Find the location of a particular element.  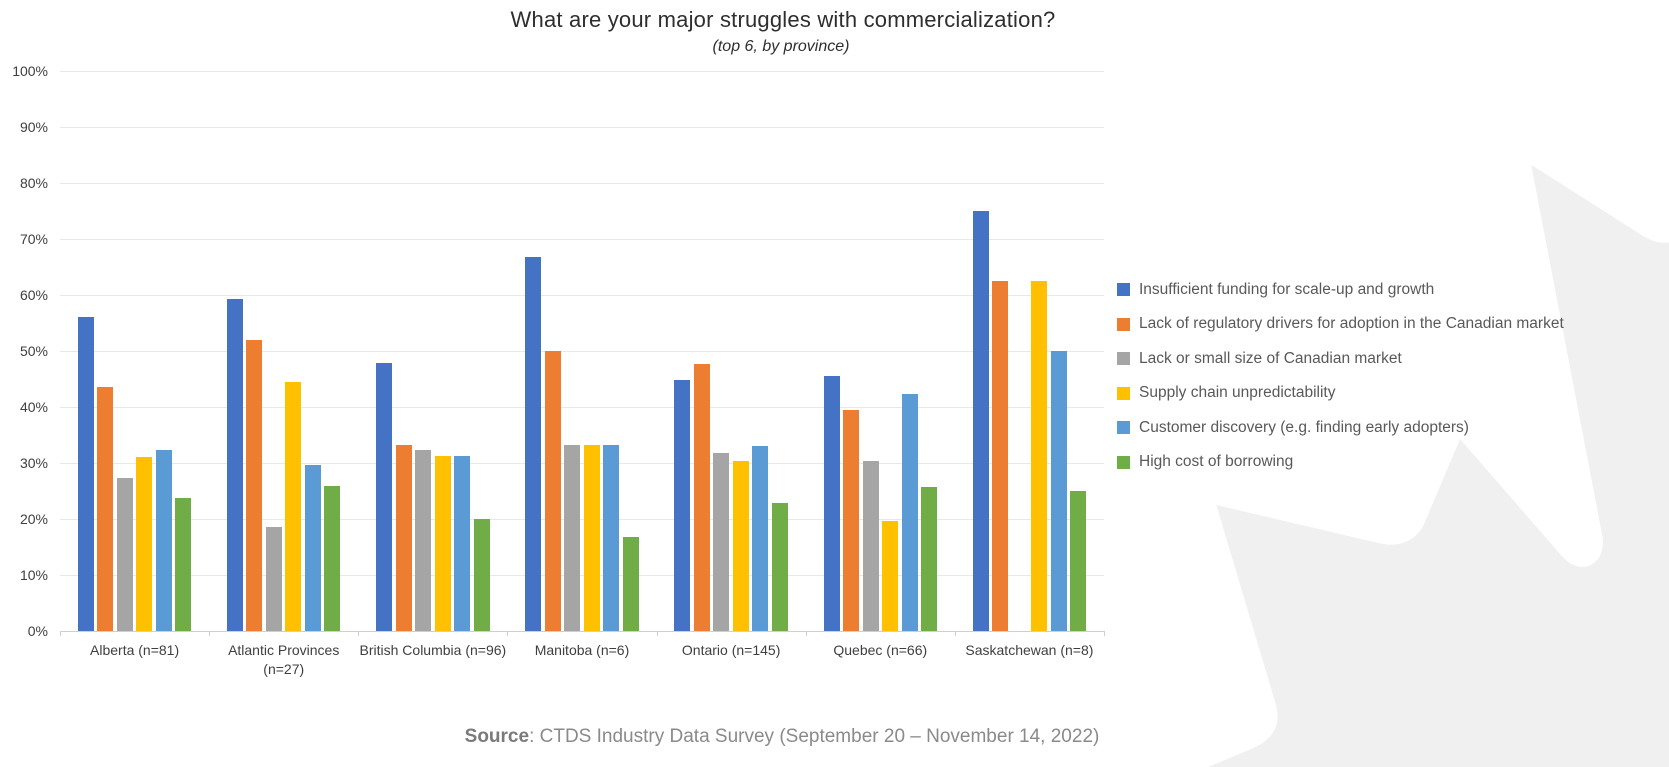

y-axis-tick-label: 40% is located at coordinates (33, 407).